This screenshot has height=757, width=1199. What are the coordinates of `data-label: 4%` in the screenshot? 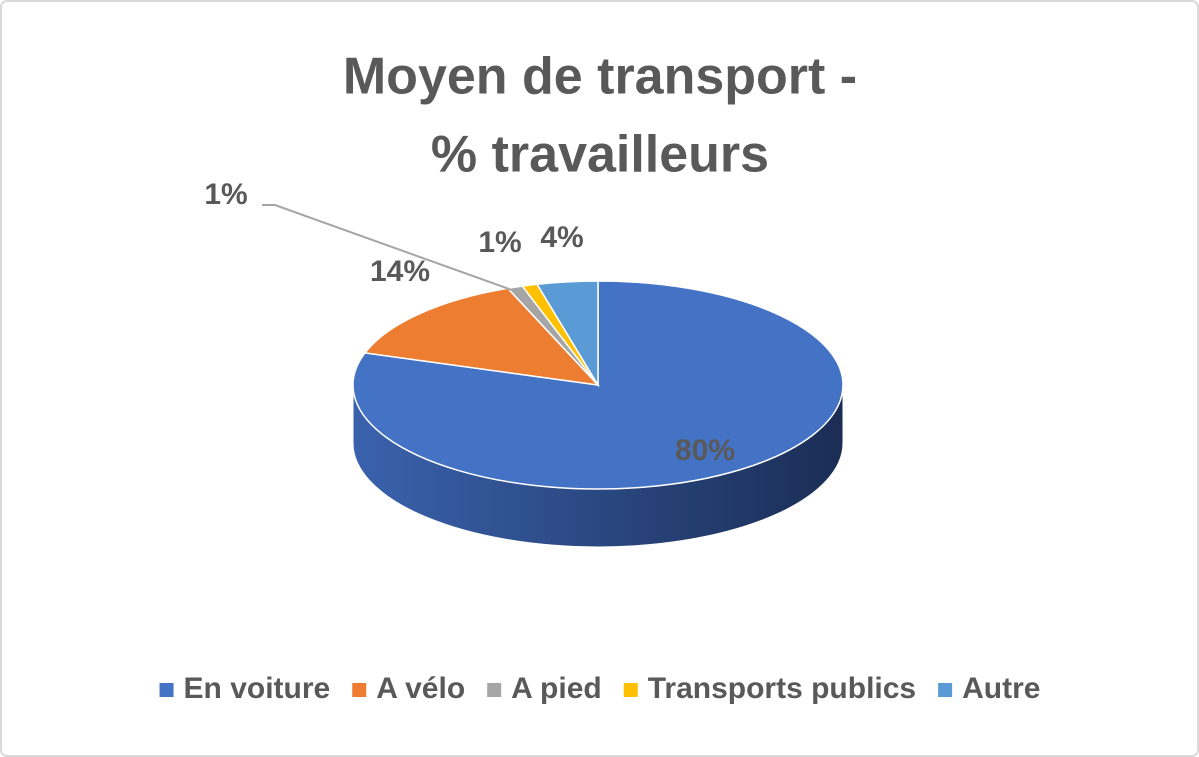 It's located at (561, 237).